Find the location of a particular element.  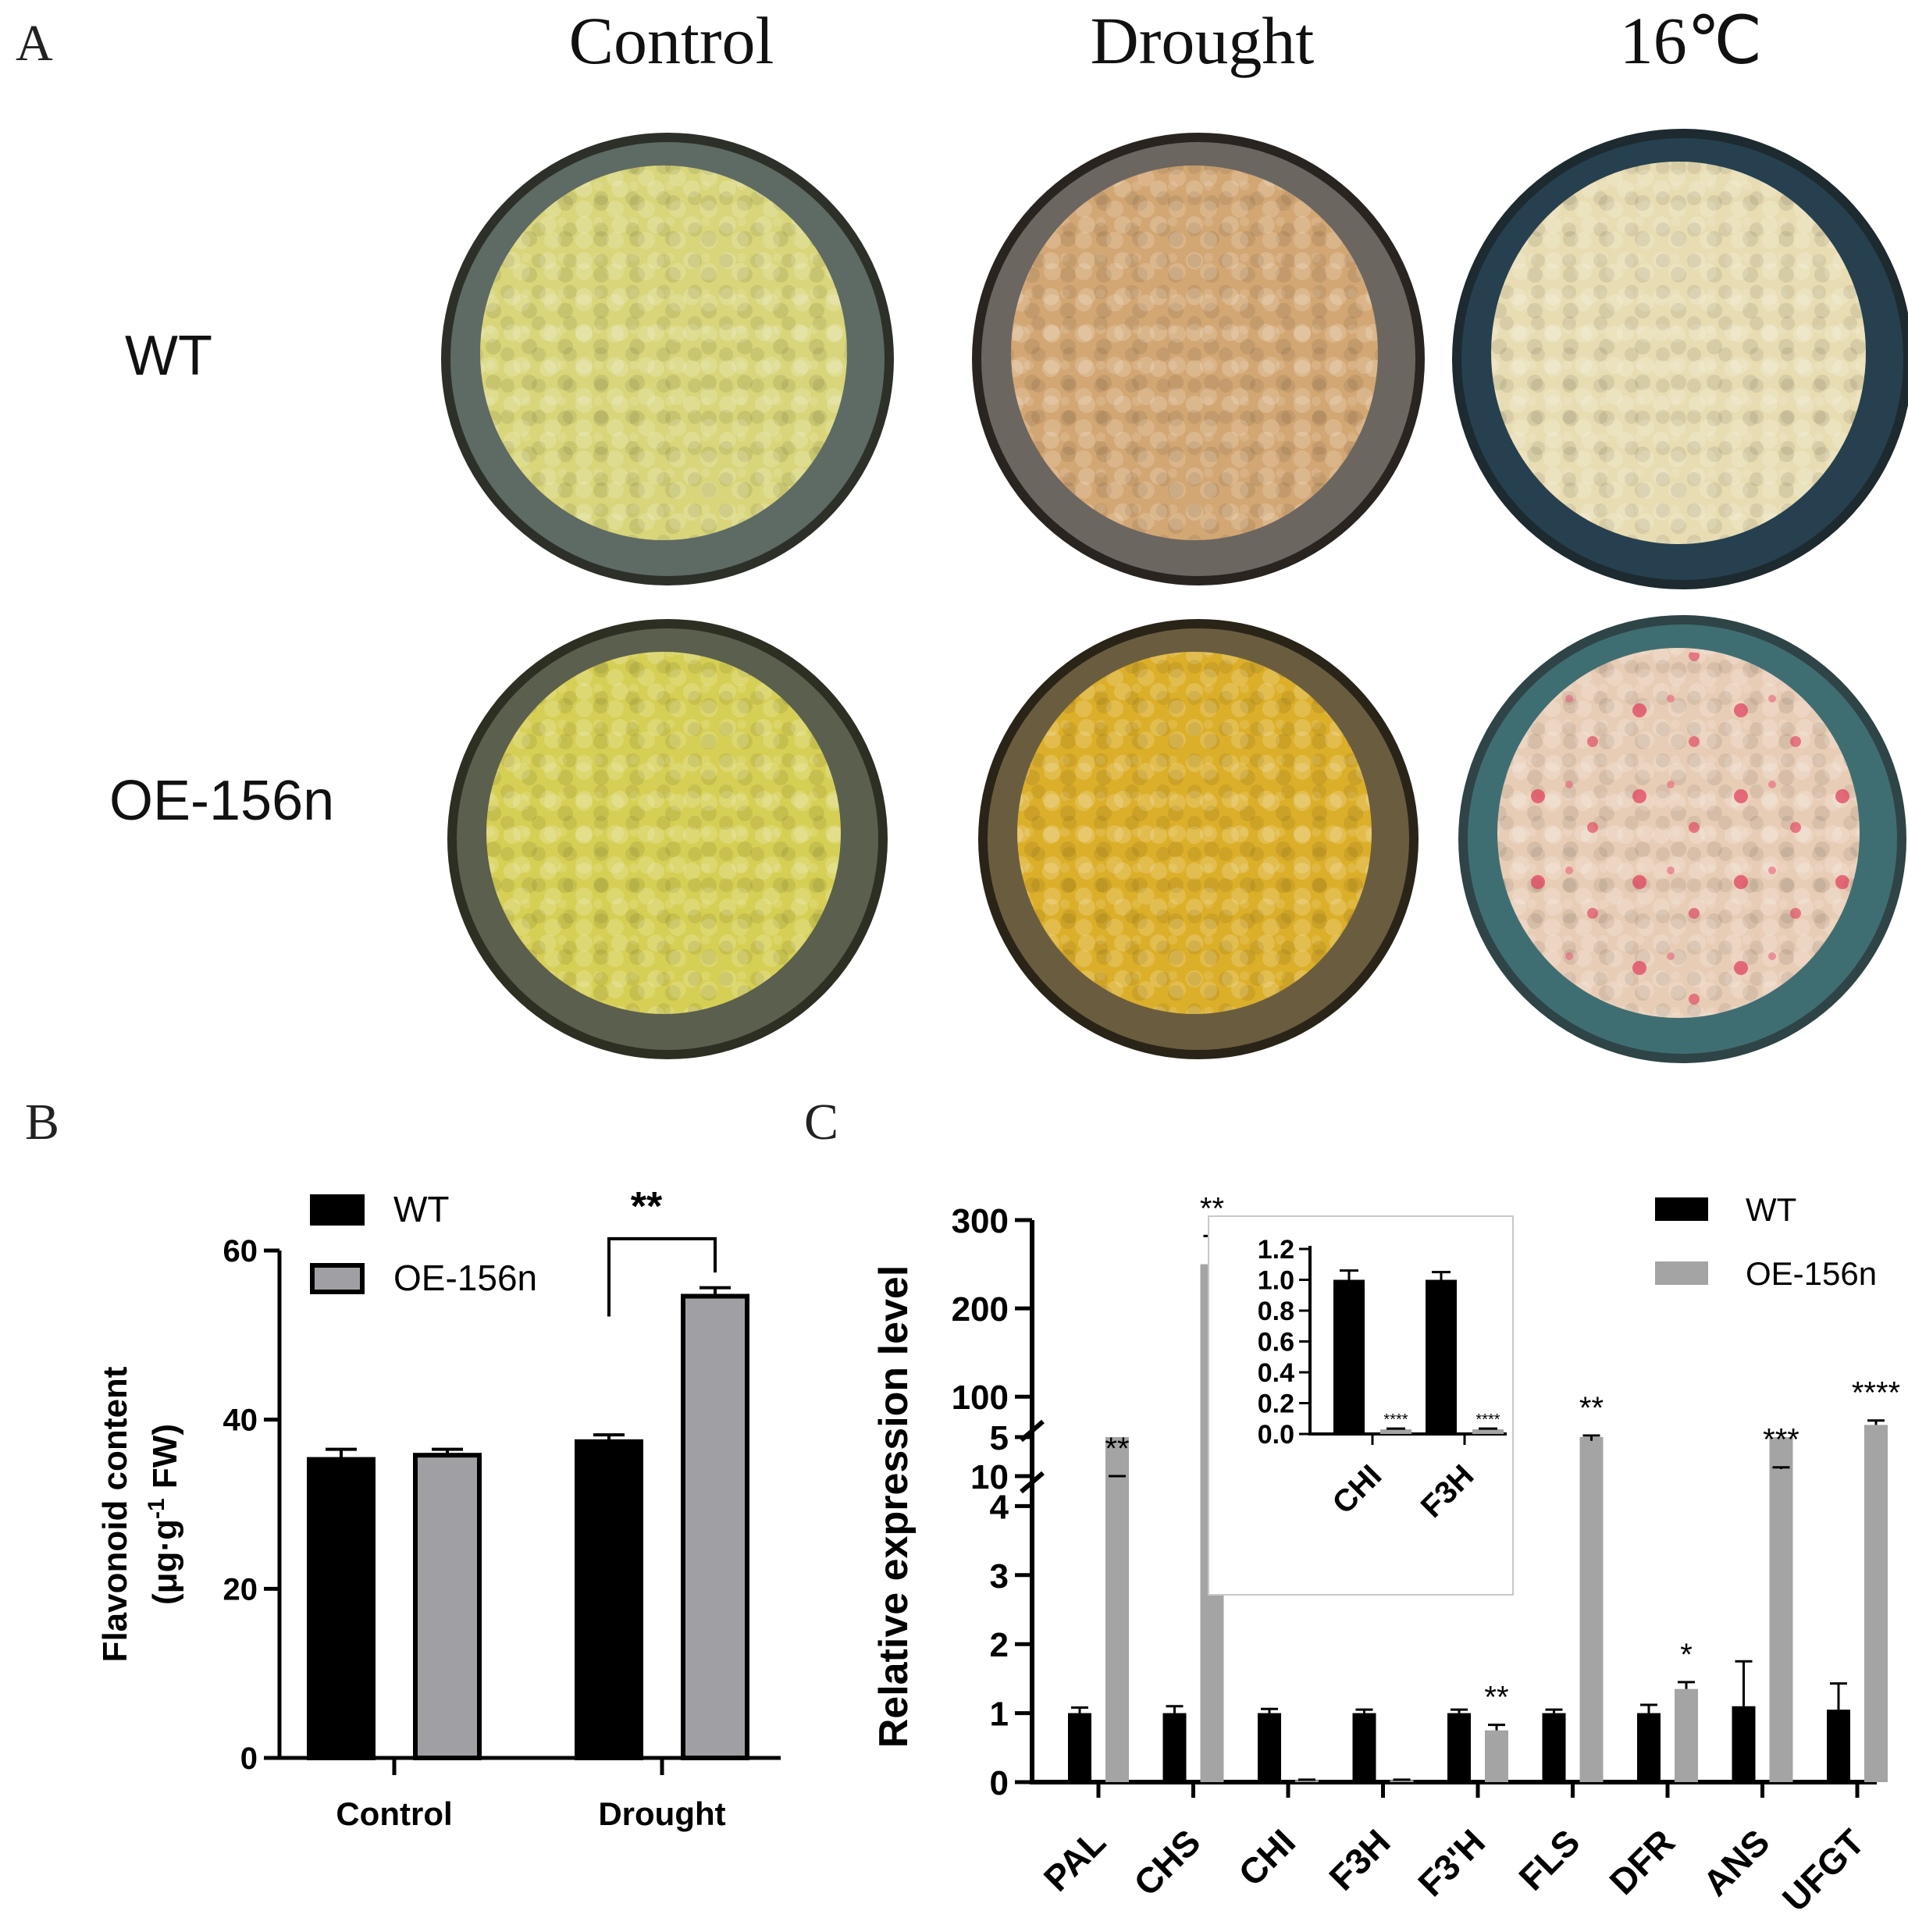

significance-label-ans: *** is located at coordinates (1781, 1440).